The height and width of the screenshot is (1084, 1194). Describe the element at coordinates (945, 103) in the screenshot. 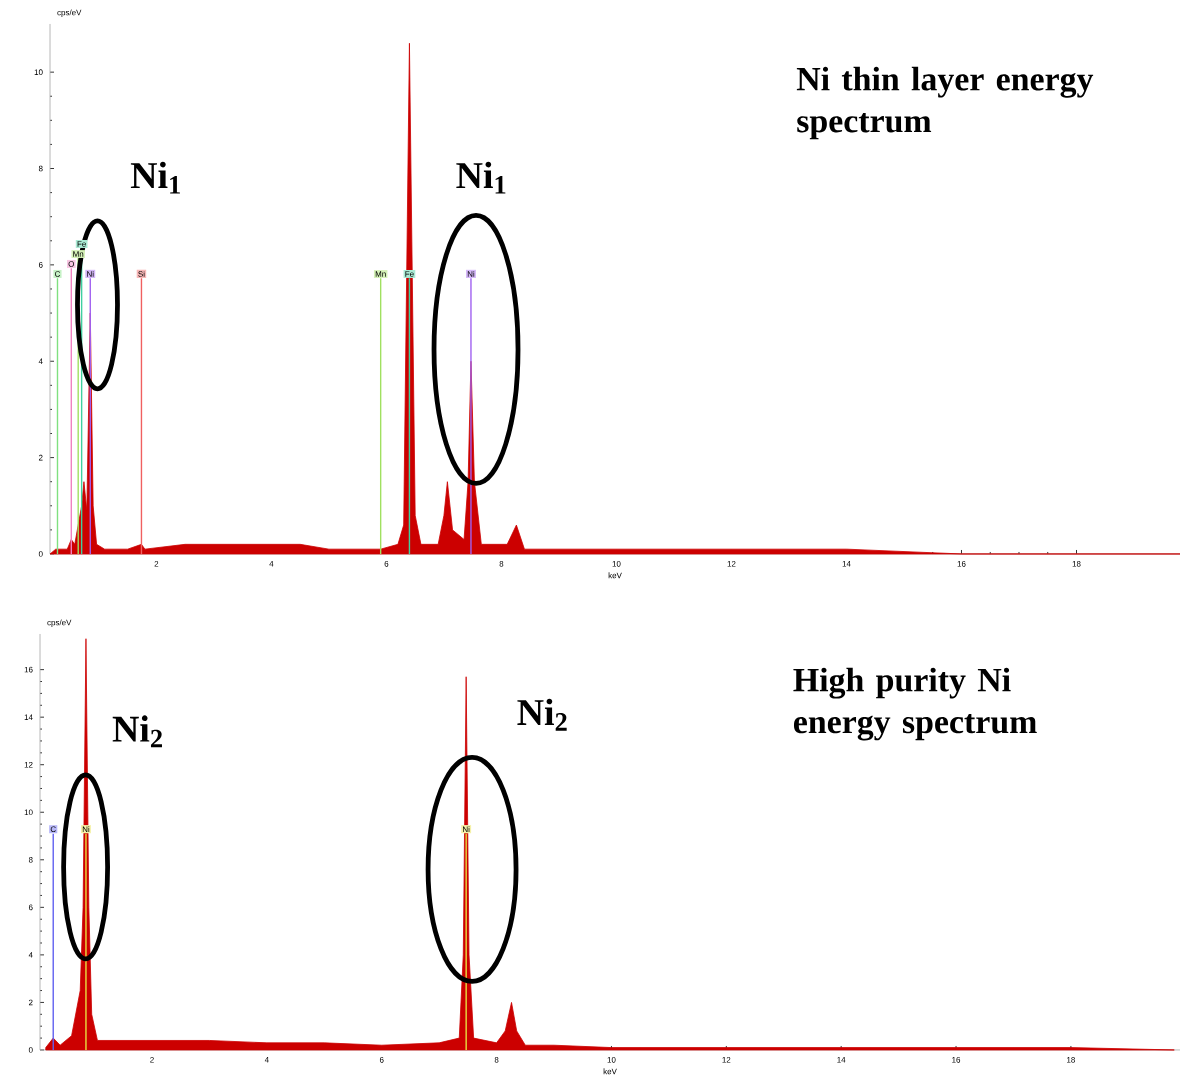

I see `text: Ni thin layer energy spectrum` at that location.